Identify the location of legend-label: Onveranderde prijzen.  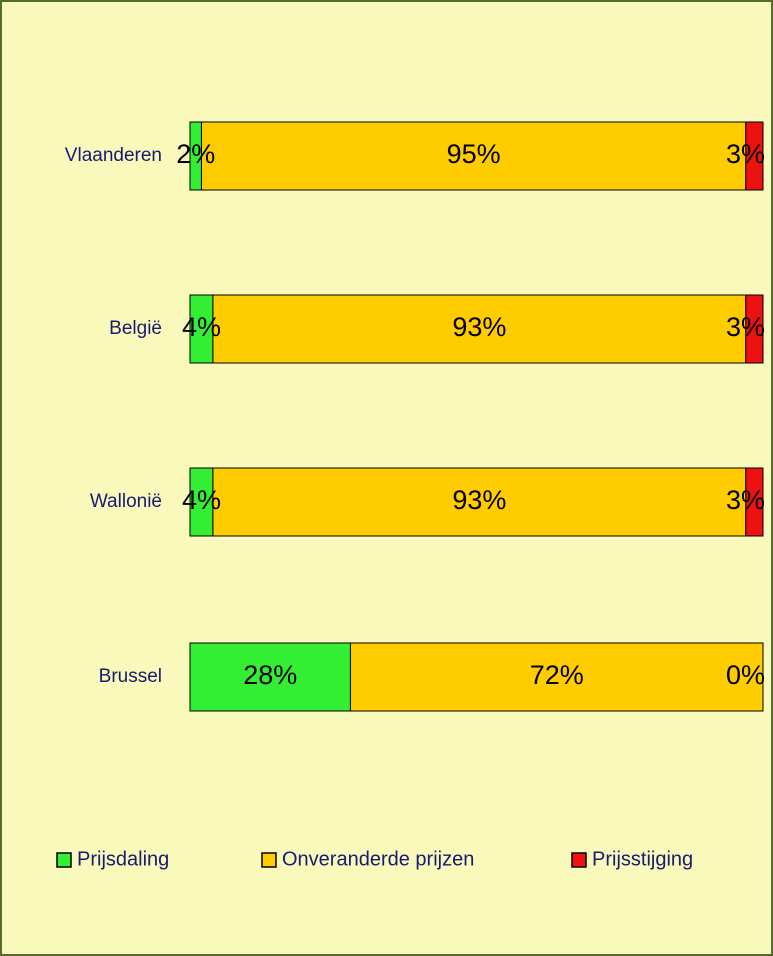
(378, 859).